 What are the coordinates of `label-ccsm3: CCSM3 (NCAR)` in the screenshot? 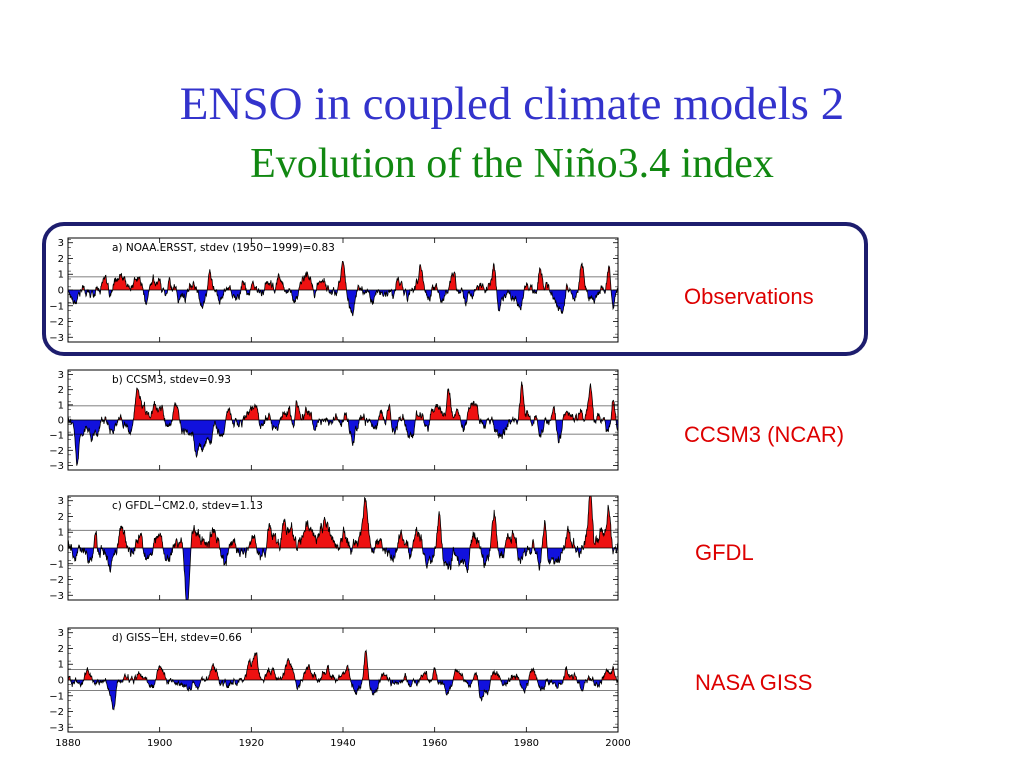 It's located at (764, 434).